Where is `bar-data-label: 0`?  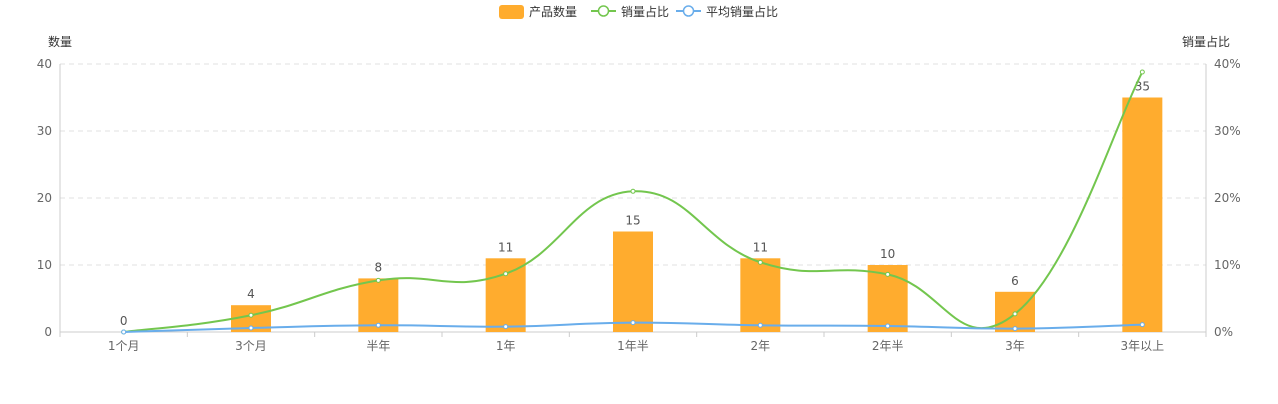
bar-data-label: 0 is located at coordinates (124, 321).